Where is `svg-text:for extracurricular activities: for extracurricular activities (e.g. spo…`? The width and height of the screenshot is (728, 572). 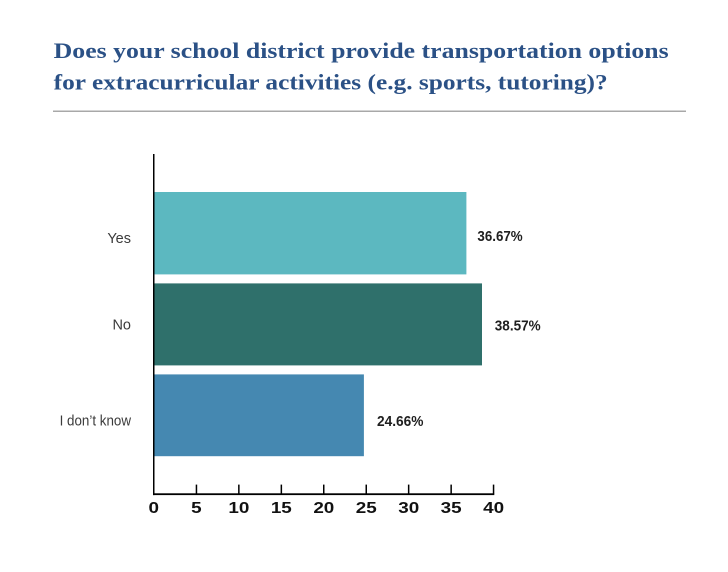
svg-text:for extracurricular activities: for extracurricular activities (e.g. spo… is located at coordinates (331, 82).